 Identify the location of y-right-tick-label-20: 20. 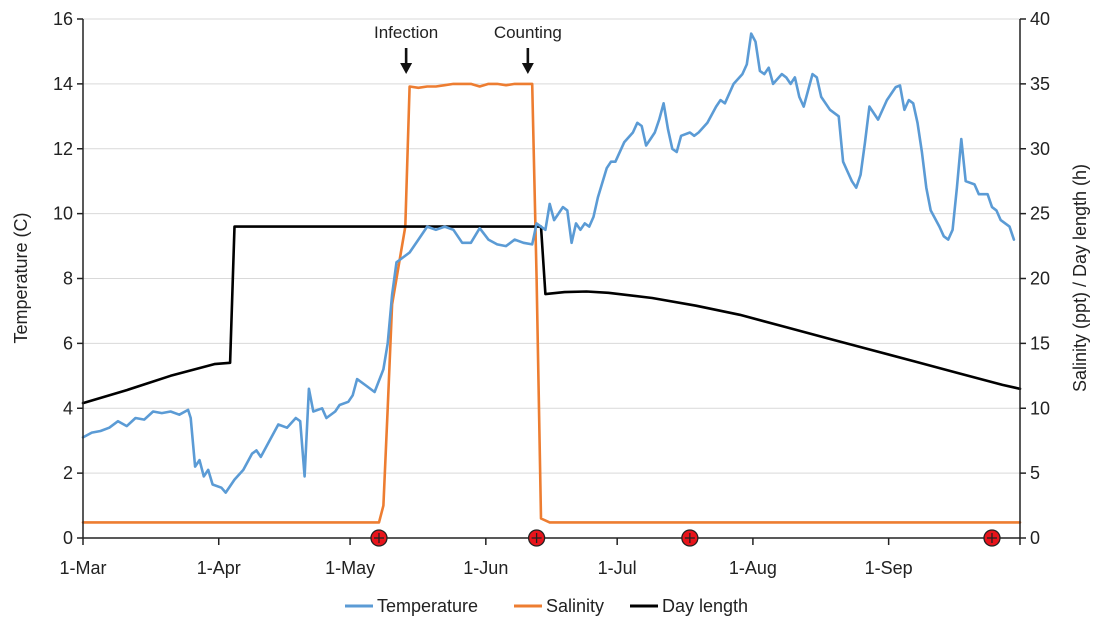
(1040, 279).